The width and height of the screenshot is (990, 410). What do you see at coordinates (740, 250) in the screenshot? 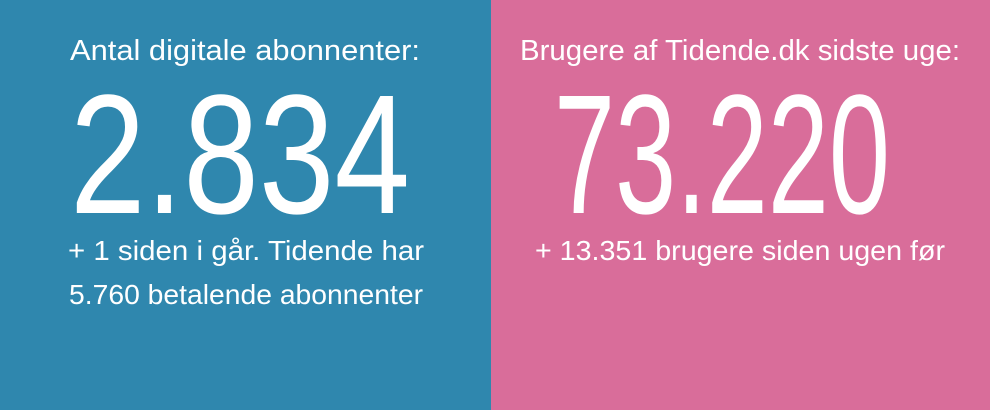
I see `sub-line: + 13.351 brugere siden ugen før` at bounding box center [740, 250].